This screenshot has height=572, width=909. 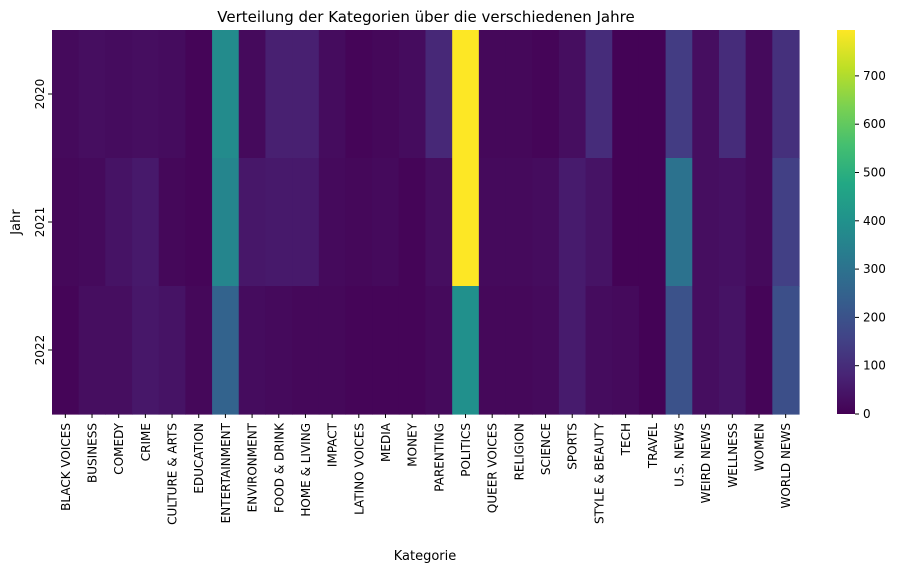 What do you see at coordinates (386, 442) in the screenshot?
I see `x-tick-label: MEDIA` at bounding box center [386, 442].